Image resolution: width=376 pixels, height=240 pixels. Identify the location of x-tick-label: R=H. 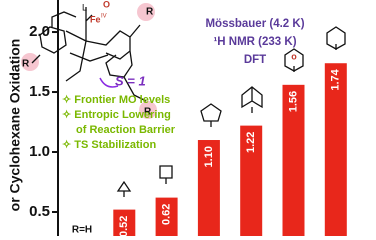
(82, 230).